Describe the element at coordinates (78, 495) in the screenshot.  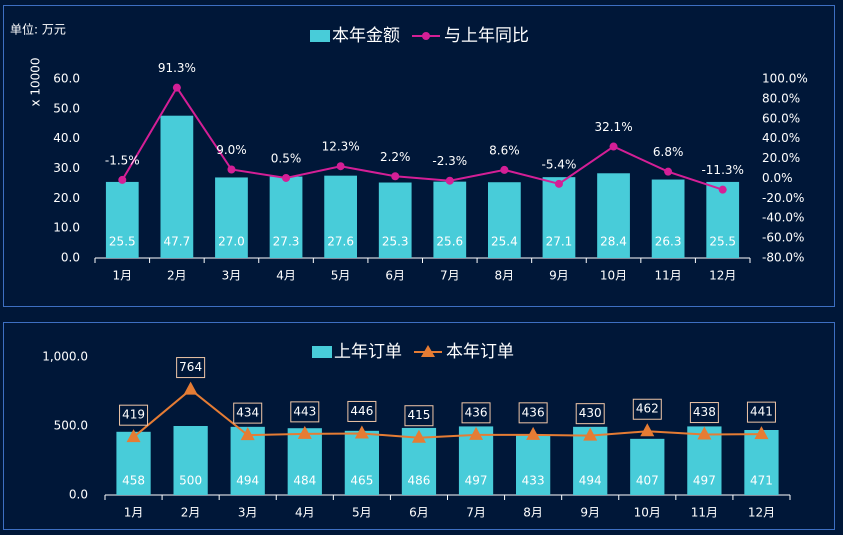
I see `y-tick-label: 0.0` at that location.